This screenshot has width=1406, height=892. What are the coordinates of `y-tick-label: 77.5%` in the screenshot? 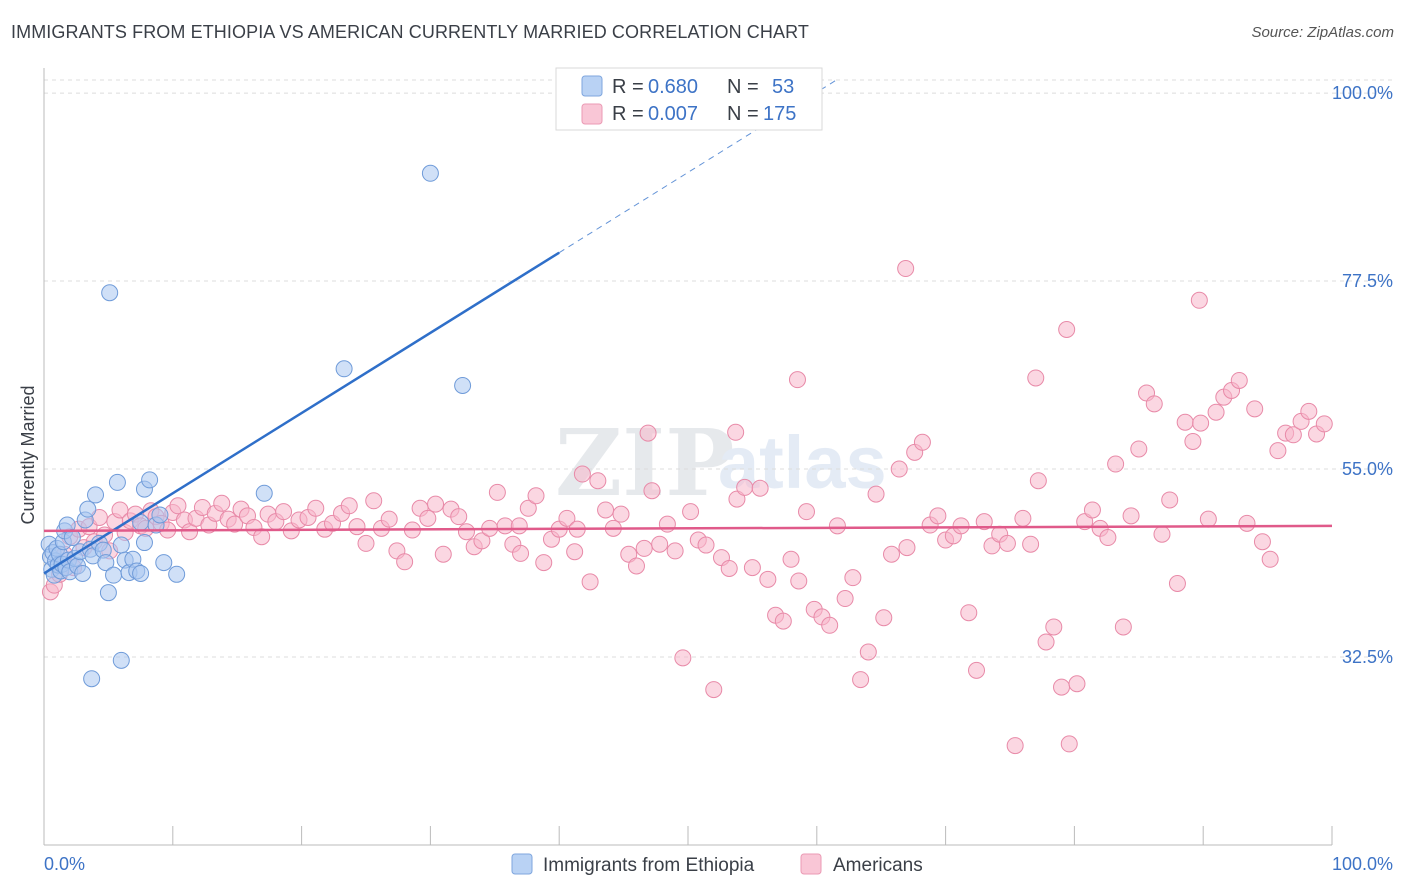 It's located at (1367, 281).